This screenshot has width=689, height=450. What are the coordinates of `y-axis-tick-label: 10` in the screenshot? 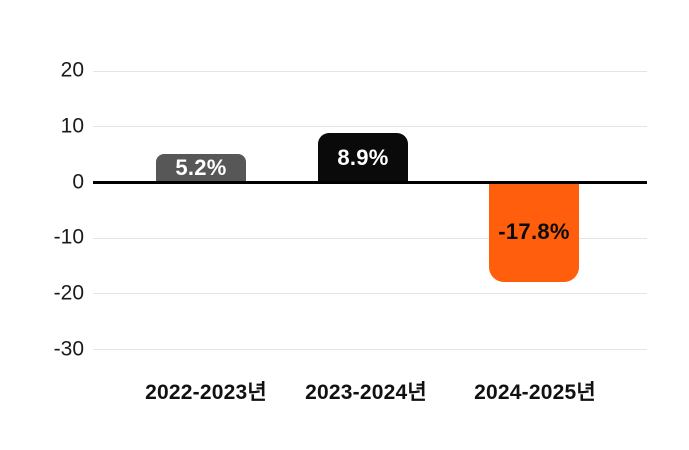 It's located at (72, 126).